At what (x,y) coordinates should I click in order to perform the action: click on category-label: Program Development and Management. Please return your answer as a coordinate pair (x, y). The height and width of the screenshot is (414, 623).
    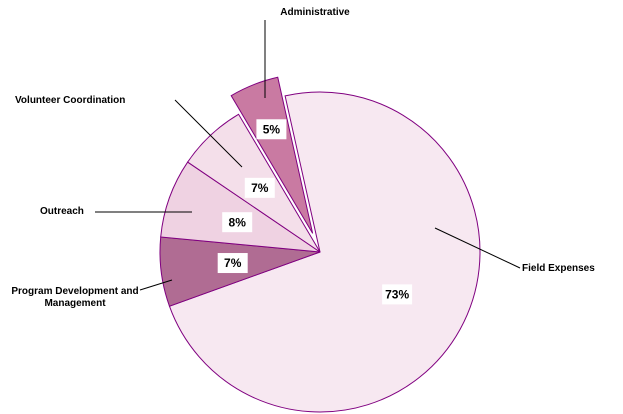
    Looking at the image, I should click on (75, 297).